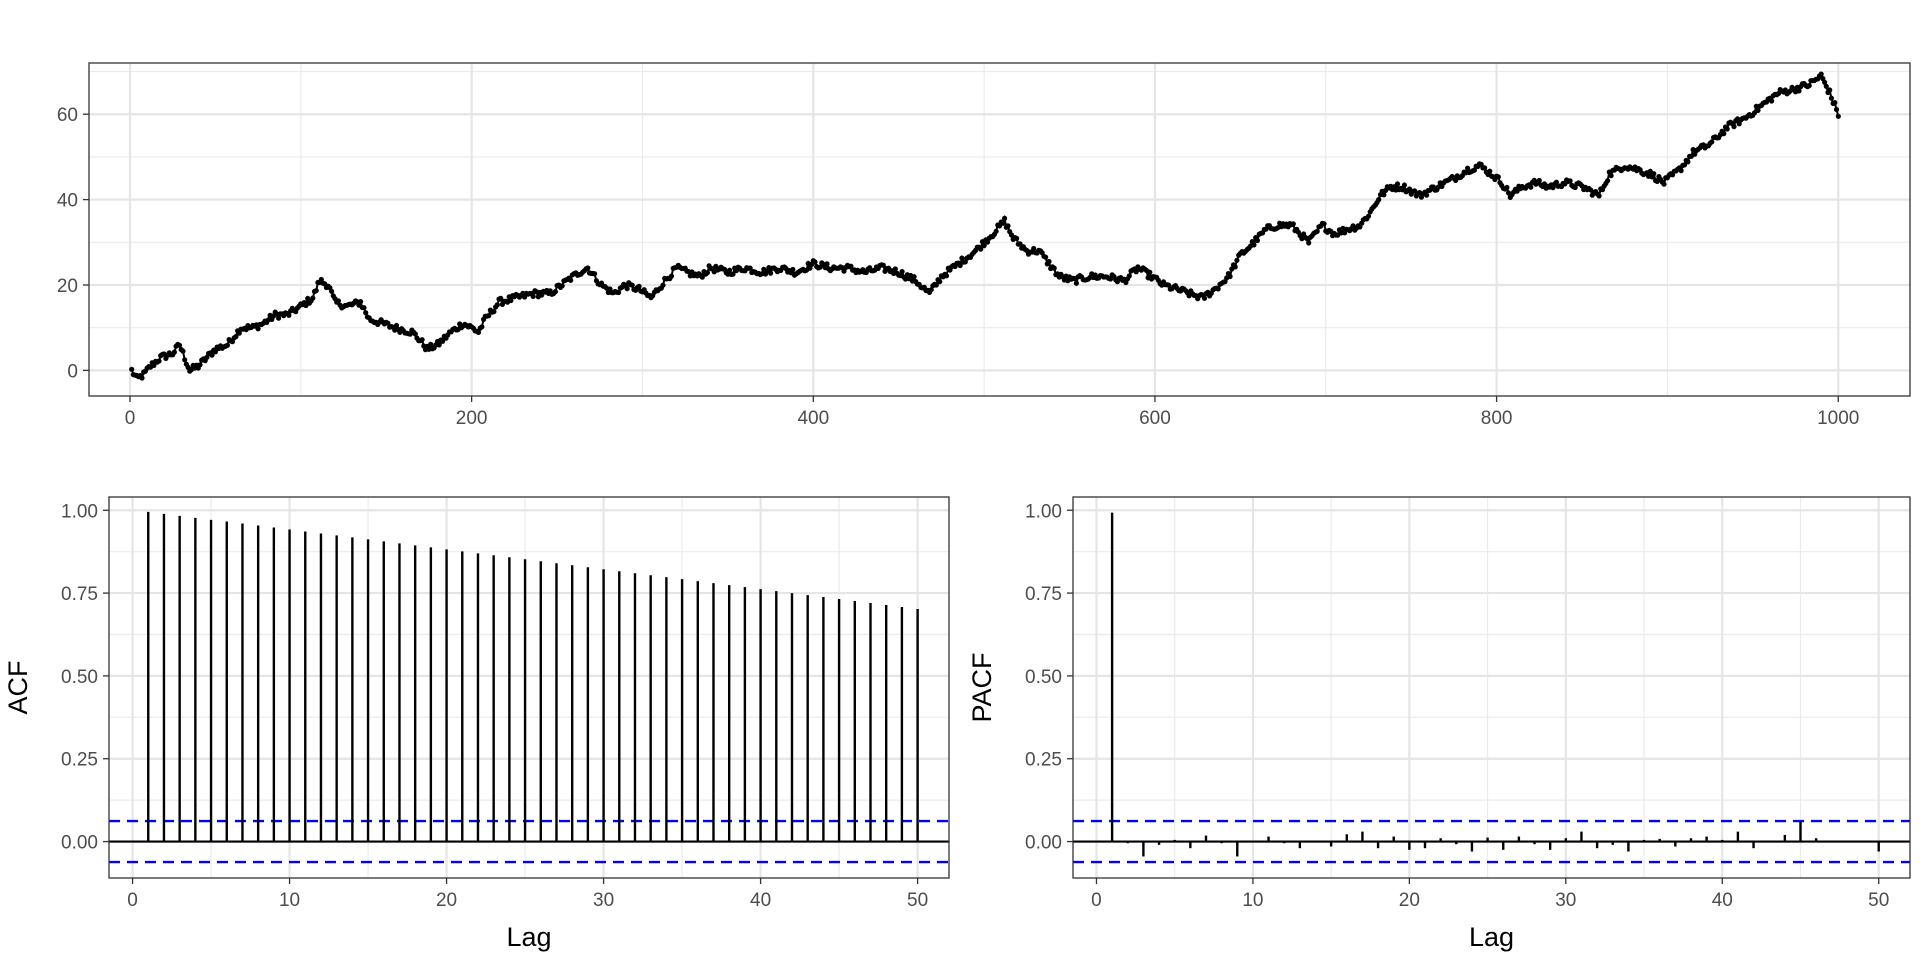 The image size is (1920, 960). What do you see at coordinates (472, 418) in the screenshot?
I see `series-x-tick-label: 200` at bounding box center [472, 418].